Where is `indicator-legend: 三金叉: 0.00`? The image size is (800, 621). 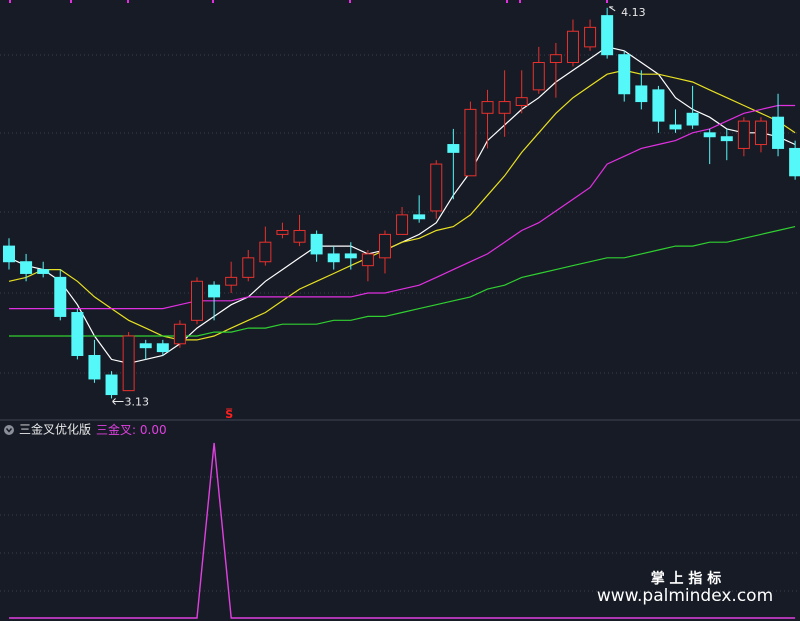 indicator-legend: 三金叉: 0.00 is located at coordinates (131, 429).